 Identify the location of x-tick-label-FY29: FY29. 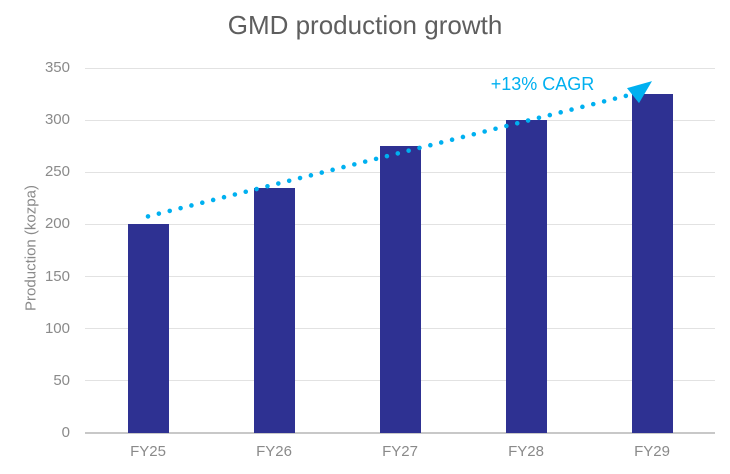
(652, 451).